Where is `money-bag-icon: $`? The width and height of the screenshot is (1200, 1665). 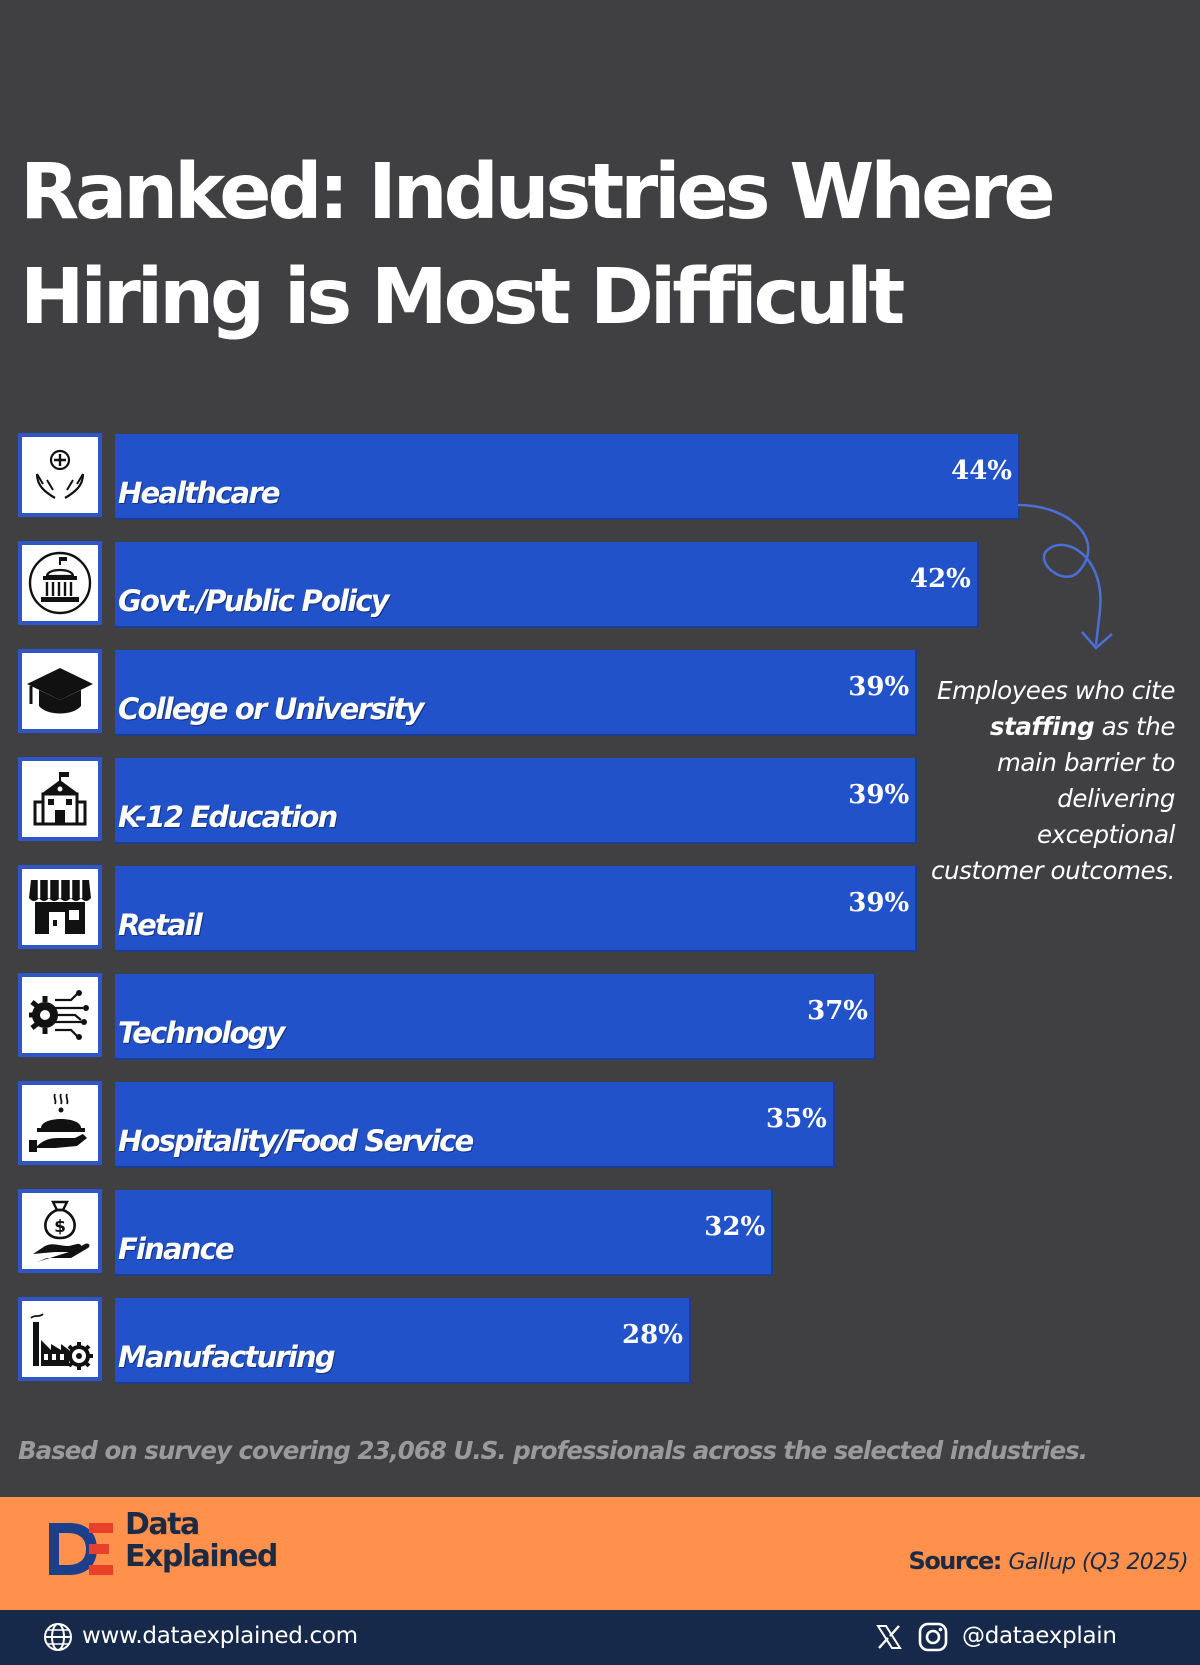
money-bag-icon: $ is located at coordinates (60, 1231).